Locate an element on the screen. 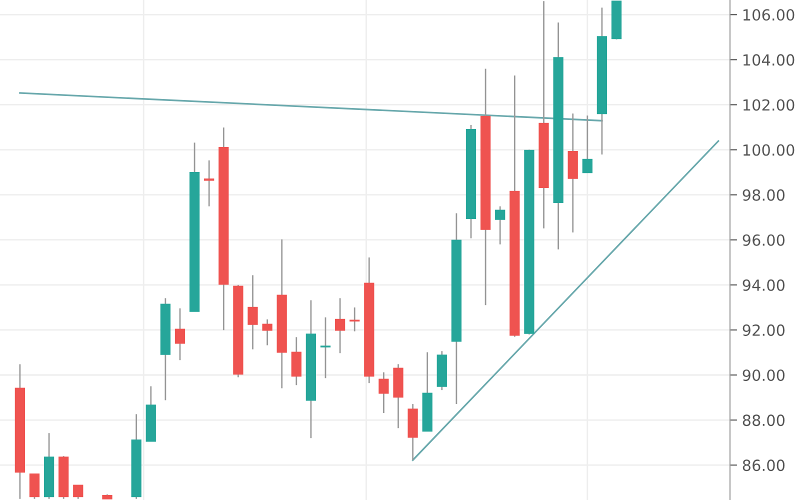  y-tick-label: 104.00 is located at coordinates (768, 60).